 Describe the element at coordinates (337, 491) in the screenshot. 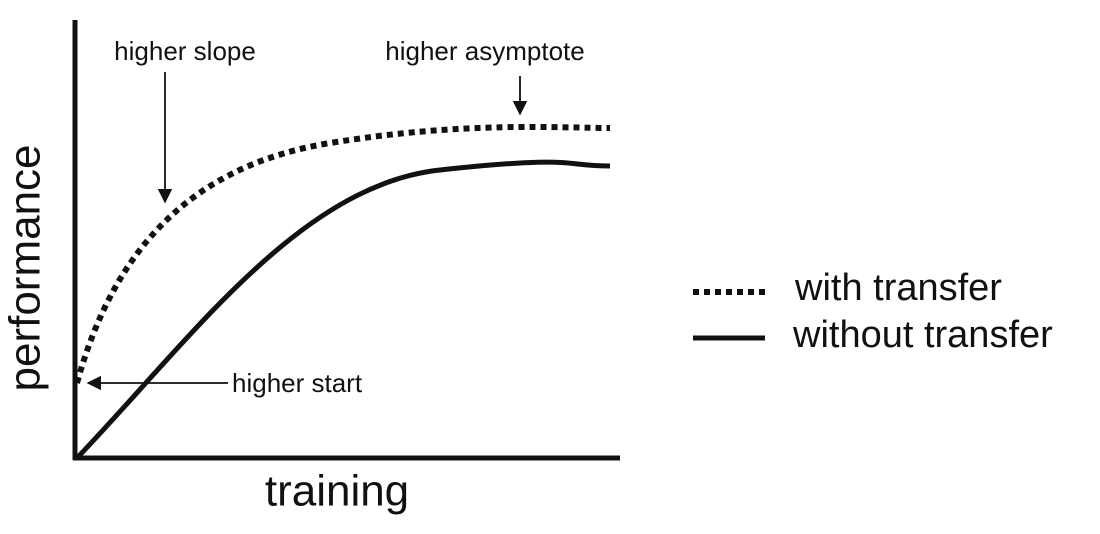

I see `x-axis-label: training` at that location.